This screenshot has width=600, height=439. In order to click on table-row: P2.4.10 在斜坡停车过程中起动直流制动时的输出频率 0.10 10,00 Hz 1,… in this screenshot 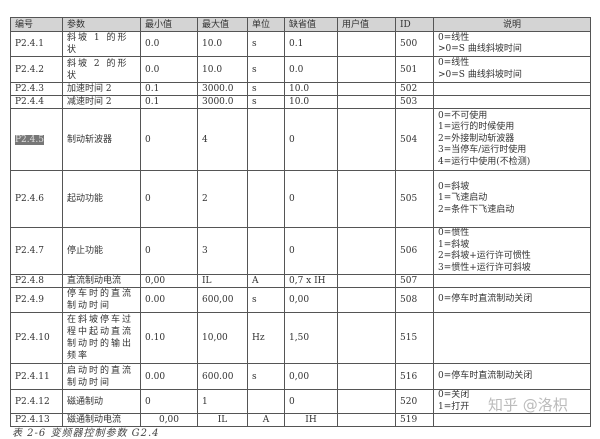, I will do `click(300, 338)`.